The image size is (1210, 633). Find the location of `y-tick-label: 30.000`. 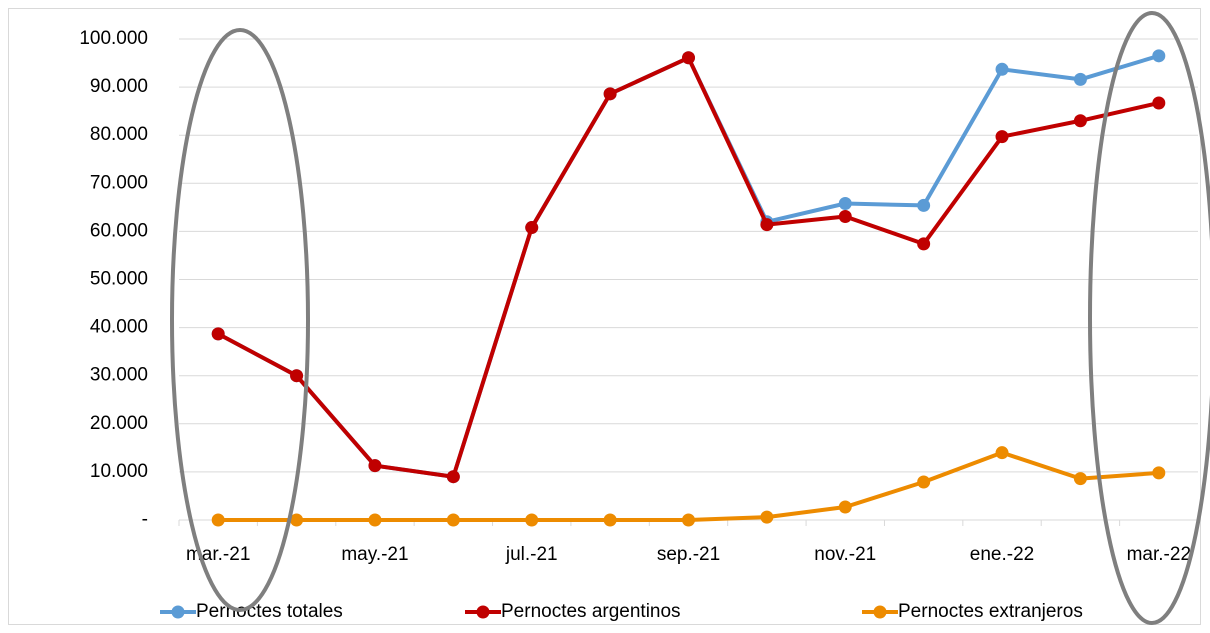

y-tick-label: 30.000 is located at coordinates (119, 375).